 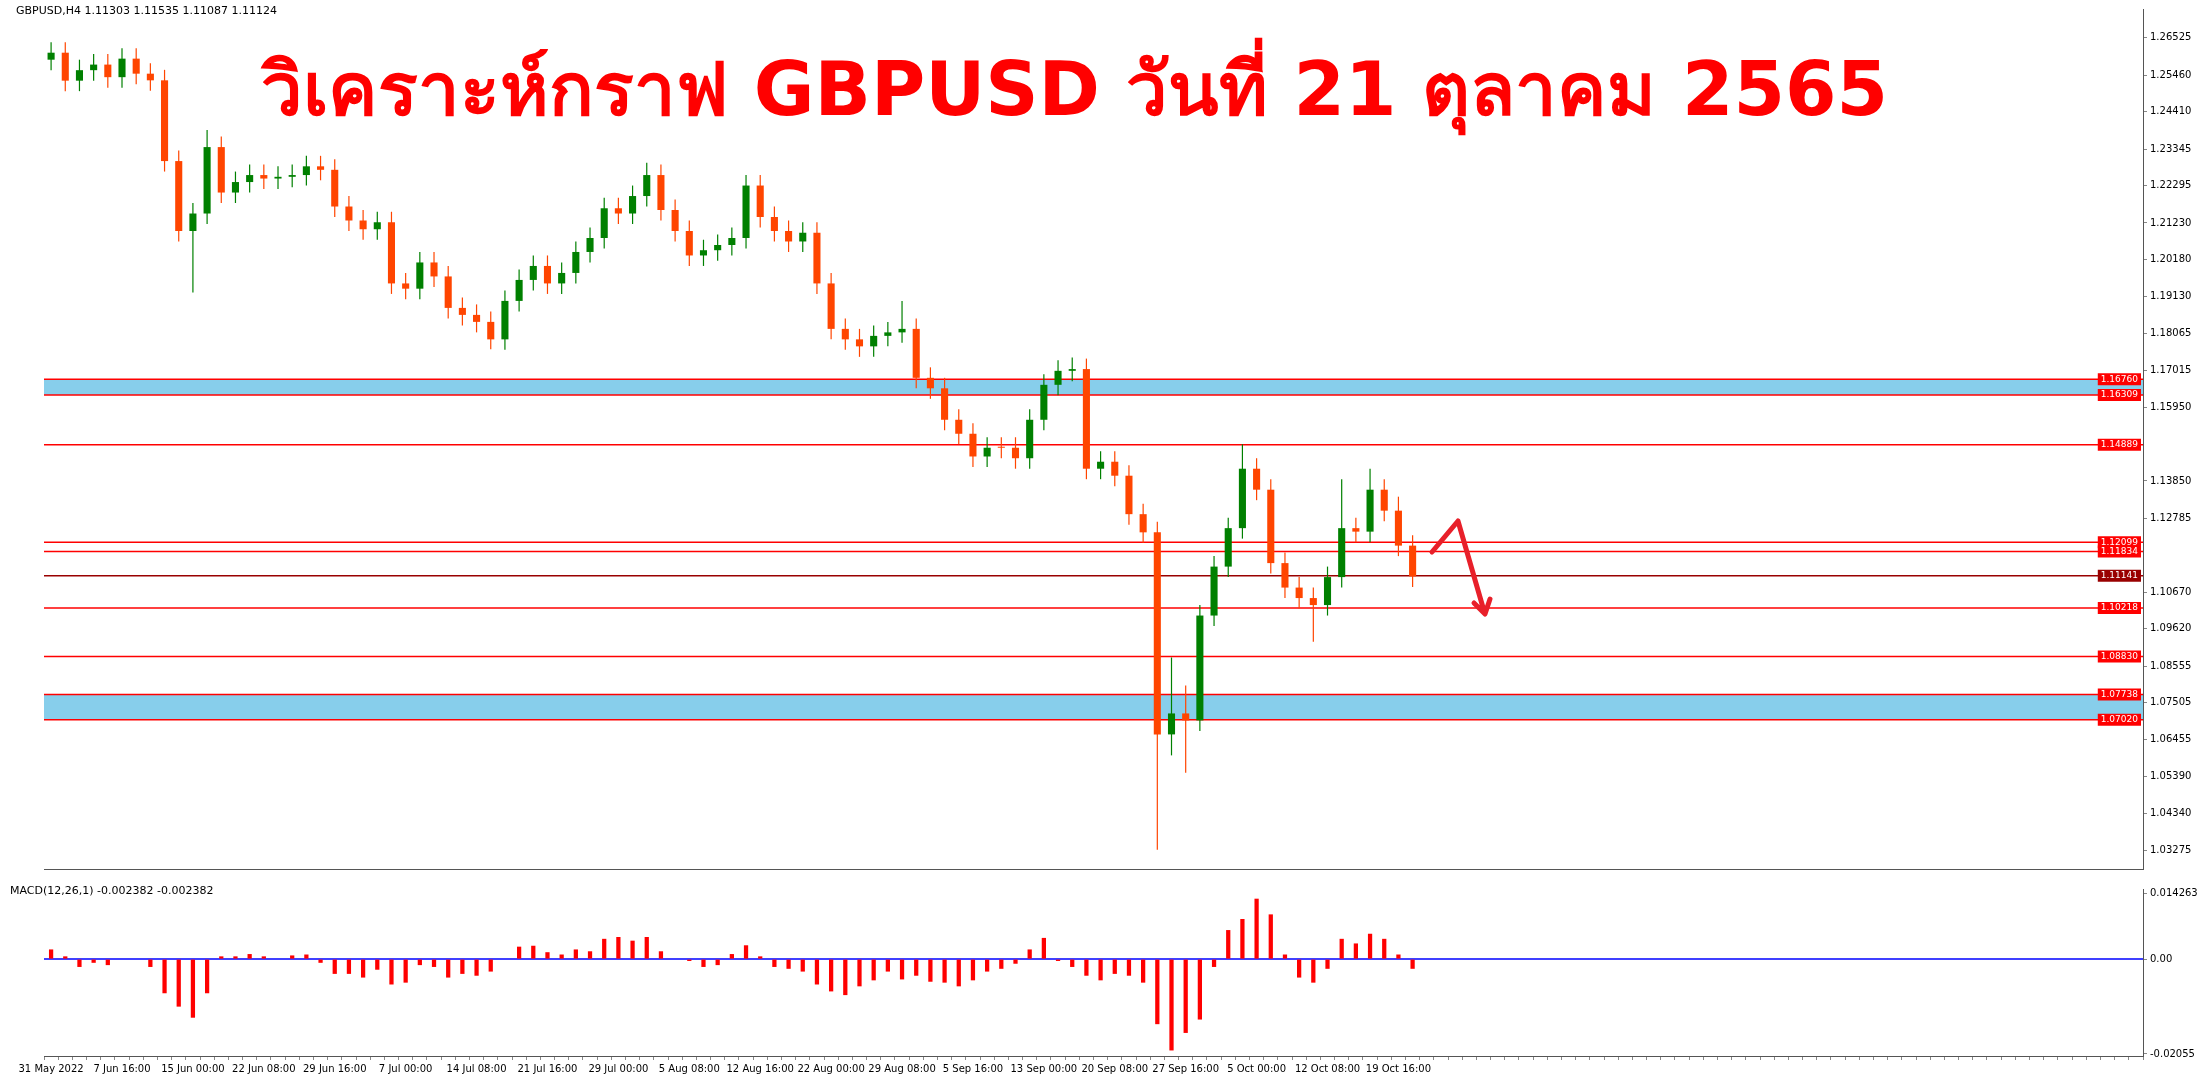 I want to click on ref-line-label: 1.16760, so click(x=2119, y=378).